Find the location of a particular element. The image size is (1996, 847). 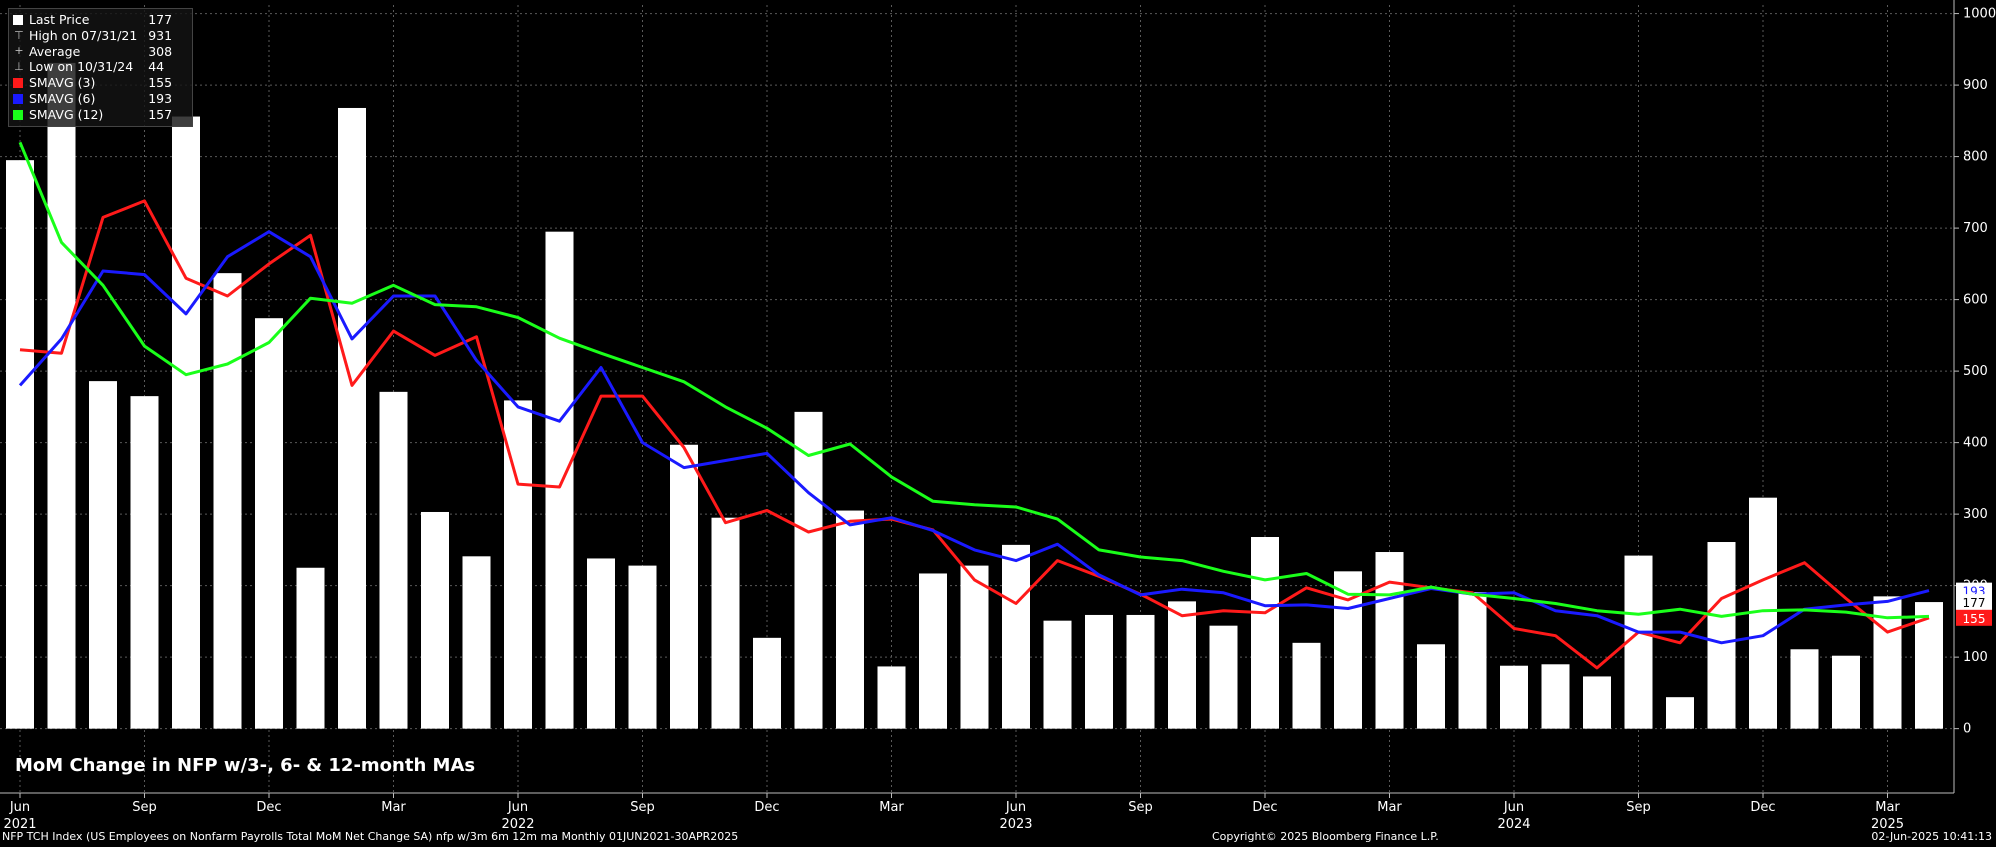

legend-entry: SMAVG (12) 157 is located at coordinates (100, 115).